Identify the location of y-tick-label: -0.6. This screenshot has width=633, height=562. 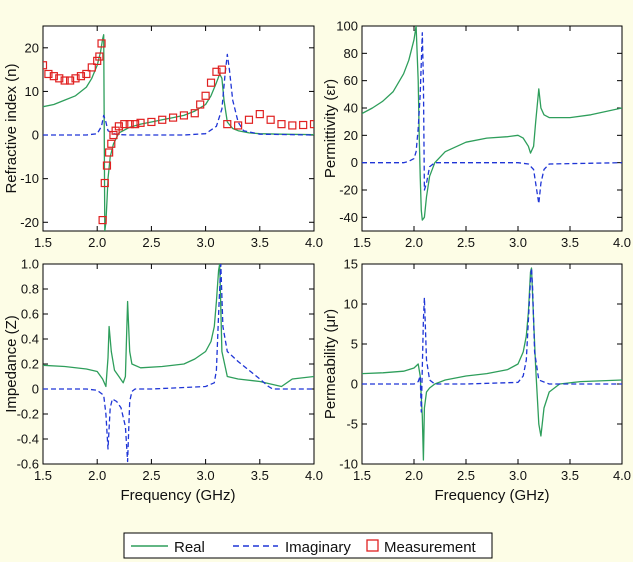
(28, 464).